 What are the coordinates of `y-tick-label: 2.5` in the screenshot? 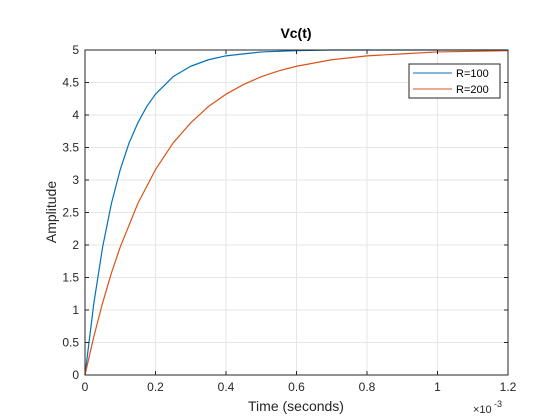 It's located at (70, 213).